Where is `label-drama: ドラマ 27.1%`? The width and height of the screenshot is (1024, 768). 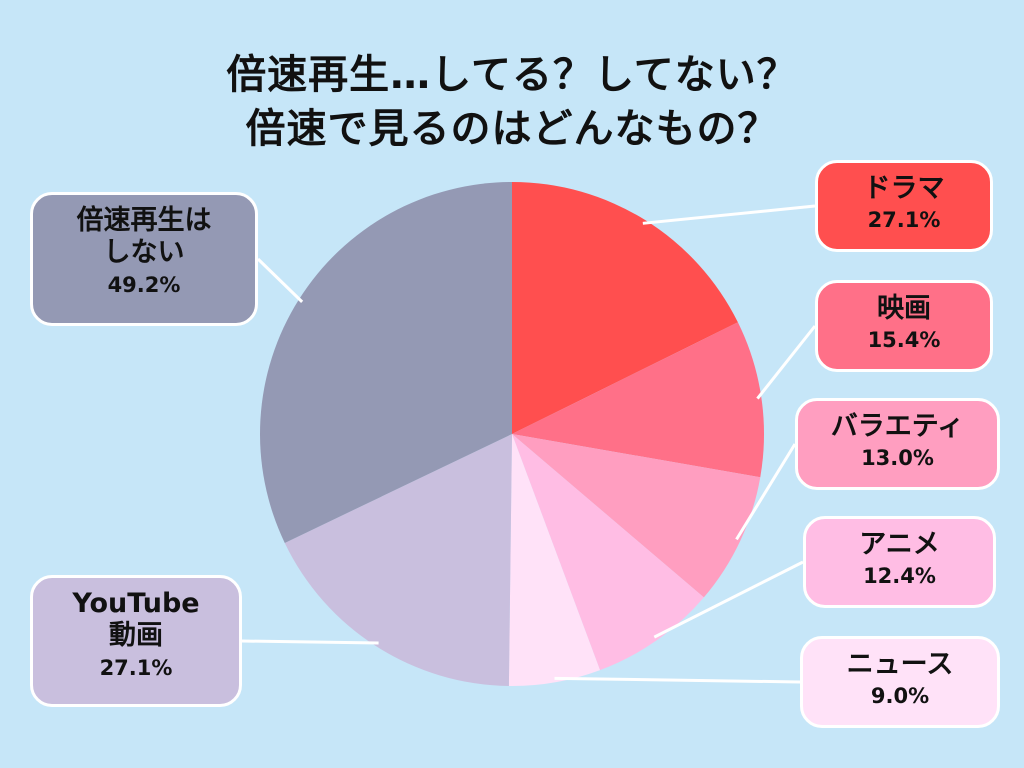 label-drama: ドラマ 27.1% is located at coordinates (904, 206).